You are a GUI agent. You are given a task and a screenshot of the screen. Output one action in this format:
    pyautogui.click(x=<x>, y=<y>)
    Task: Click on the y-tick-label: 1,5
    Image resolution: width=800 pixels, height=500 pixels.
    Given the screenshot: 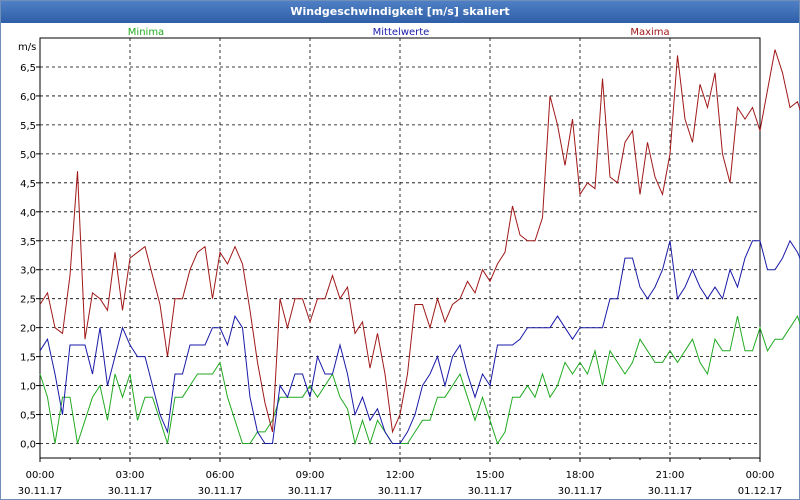 What is the action you would take?
    pyautogui.click(x=28, y=358)
    